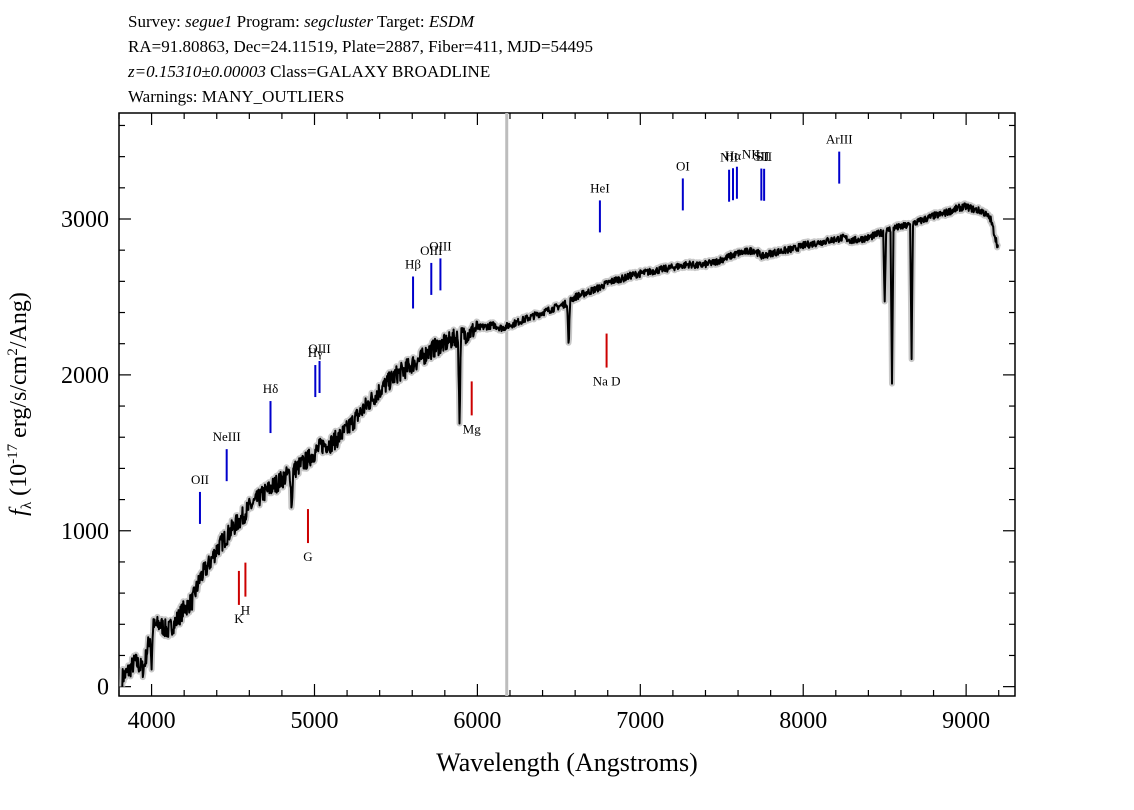 The height and width of the screenshot is (810, 1134). What do you see at coordinates (85, 220) in the screenshot?
I see `y-tick-label: 3000` at bounding box center [85, 220].